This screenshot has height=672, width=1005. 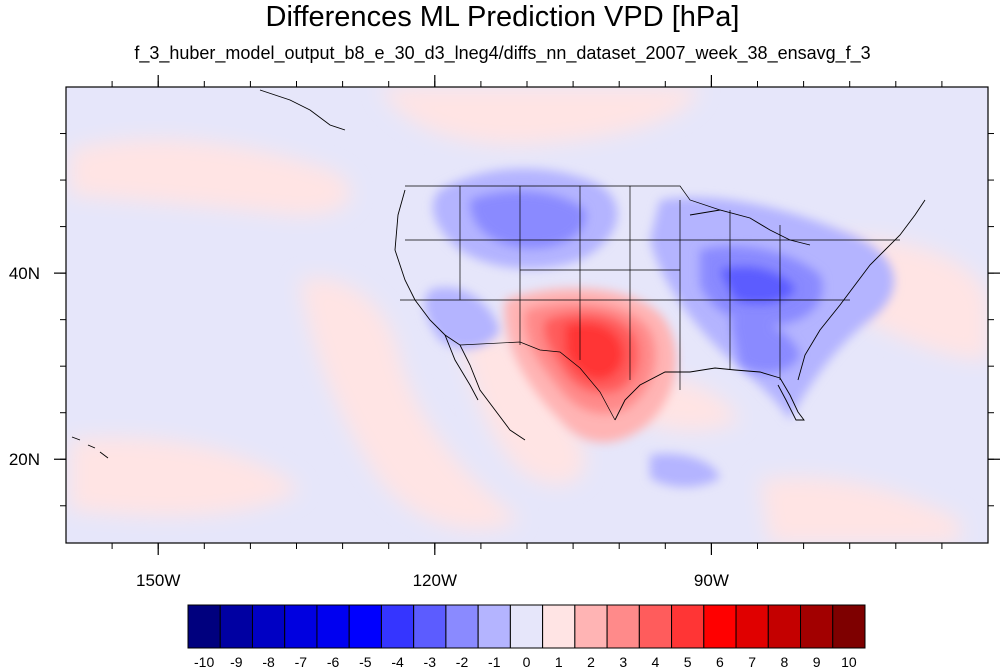 What do you see at coordinates (410, 404) in the screenshot?
I see `patch-pacific-east` at bounding box center [410, 404].